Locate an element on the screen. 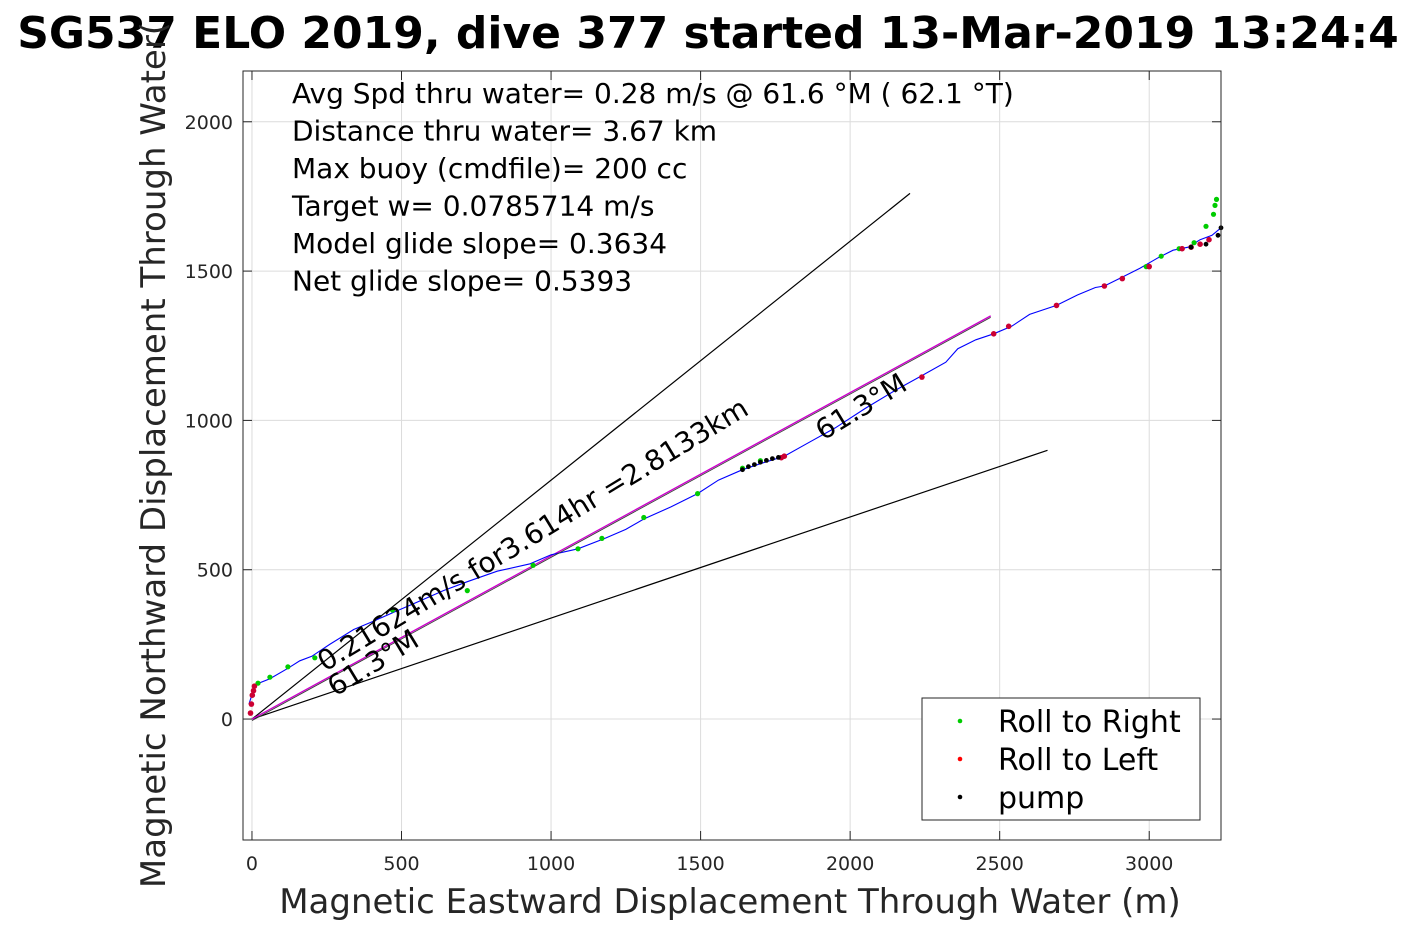 The width and height of the screenshot is (1417, 945). stat-line: Max buoy (cmdfile)= 200 cc is located at coordinates (489, 168).